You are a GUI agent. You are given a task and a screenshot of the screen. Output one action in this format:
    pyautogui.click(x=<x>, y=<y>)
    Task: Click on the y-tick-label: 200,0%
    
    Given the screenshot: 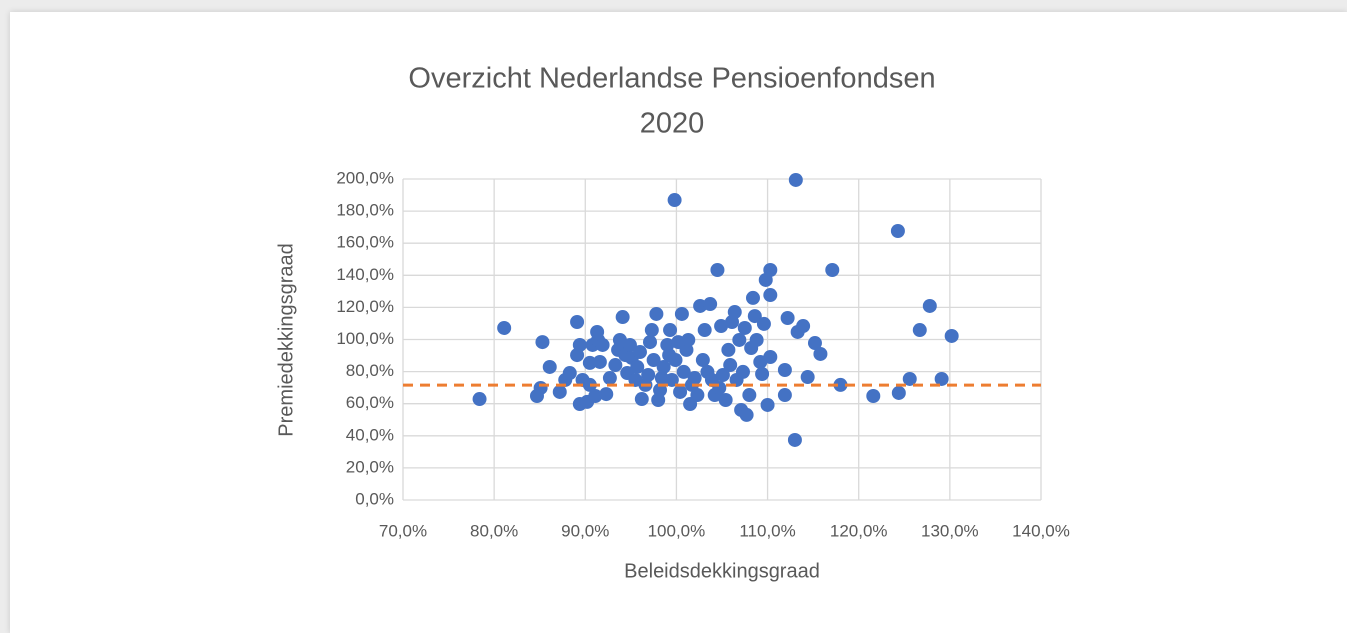 What is the action you would take?
    pyautogui.click(x=365, y=177)
    